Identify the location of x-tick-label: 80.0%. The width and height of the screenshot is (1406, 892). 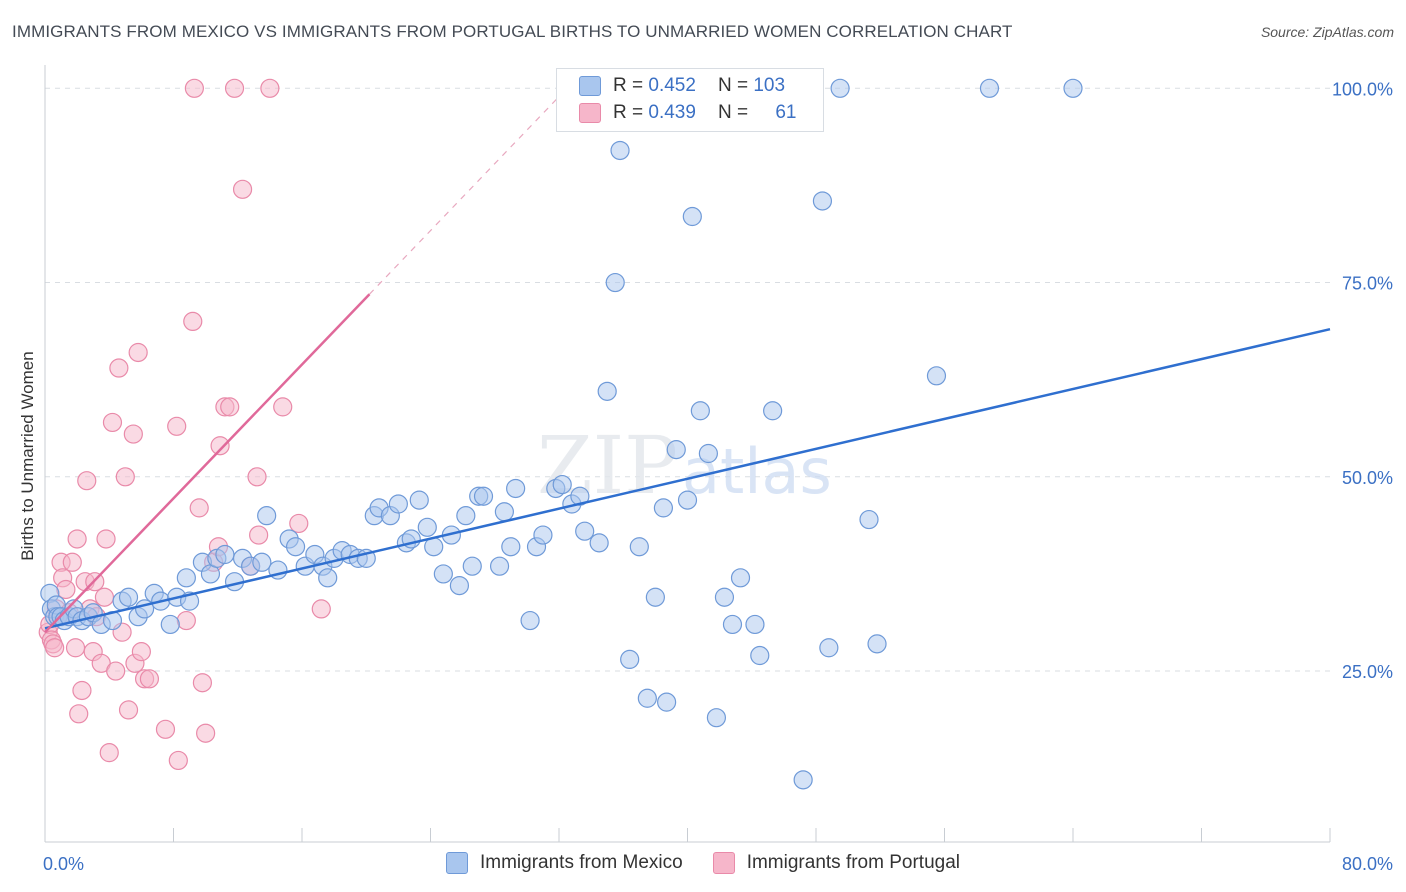
(1367, 864).